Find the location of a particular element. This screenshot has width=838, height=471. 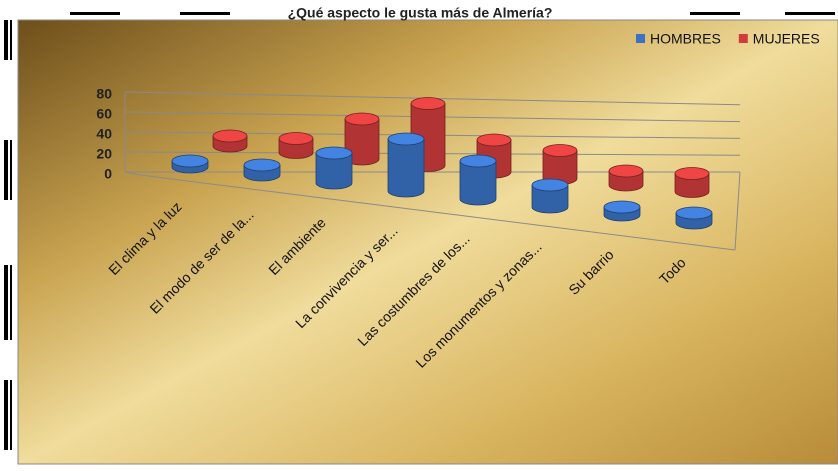

legend-label: MUJERES is located at coordinates (786, 39).